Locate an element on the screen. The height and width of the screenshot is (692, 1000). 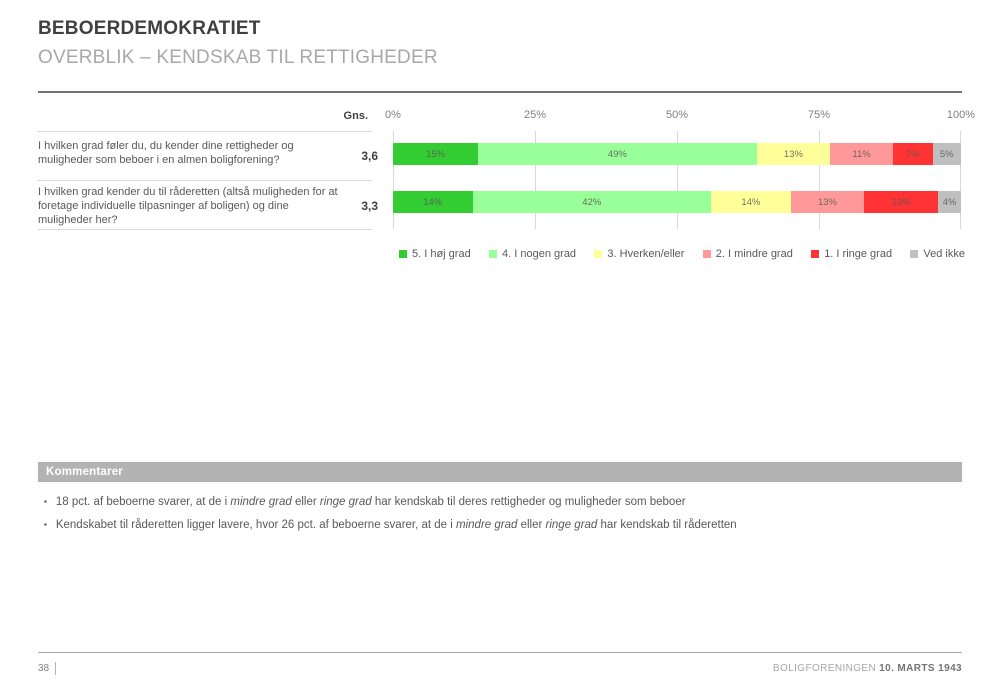
bar-segment: 4% is located at coordinates (949, 202).